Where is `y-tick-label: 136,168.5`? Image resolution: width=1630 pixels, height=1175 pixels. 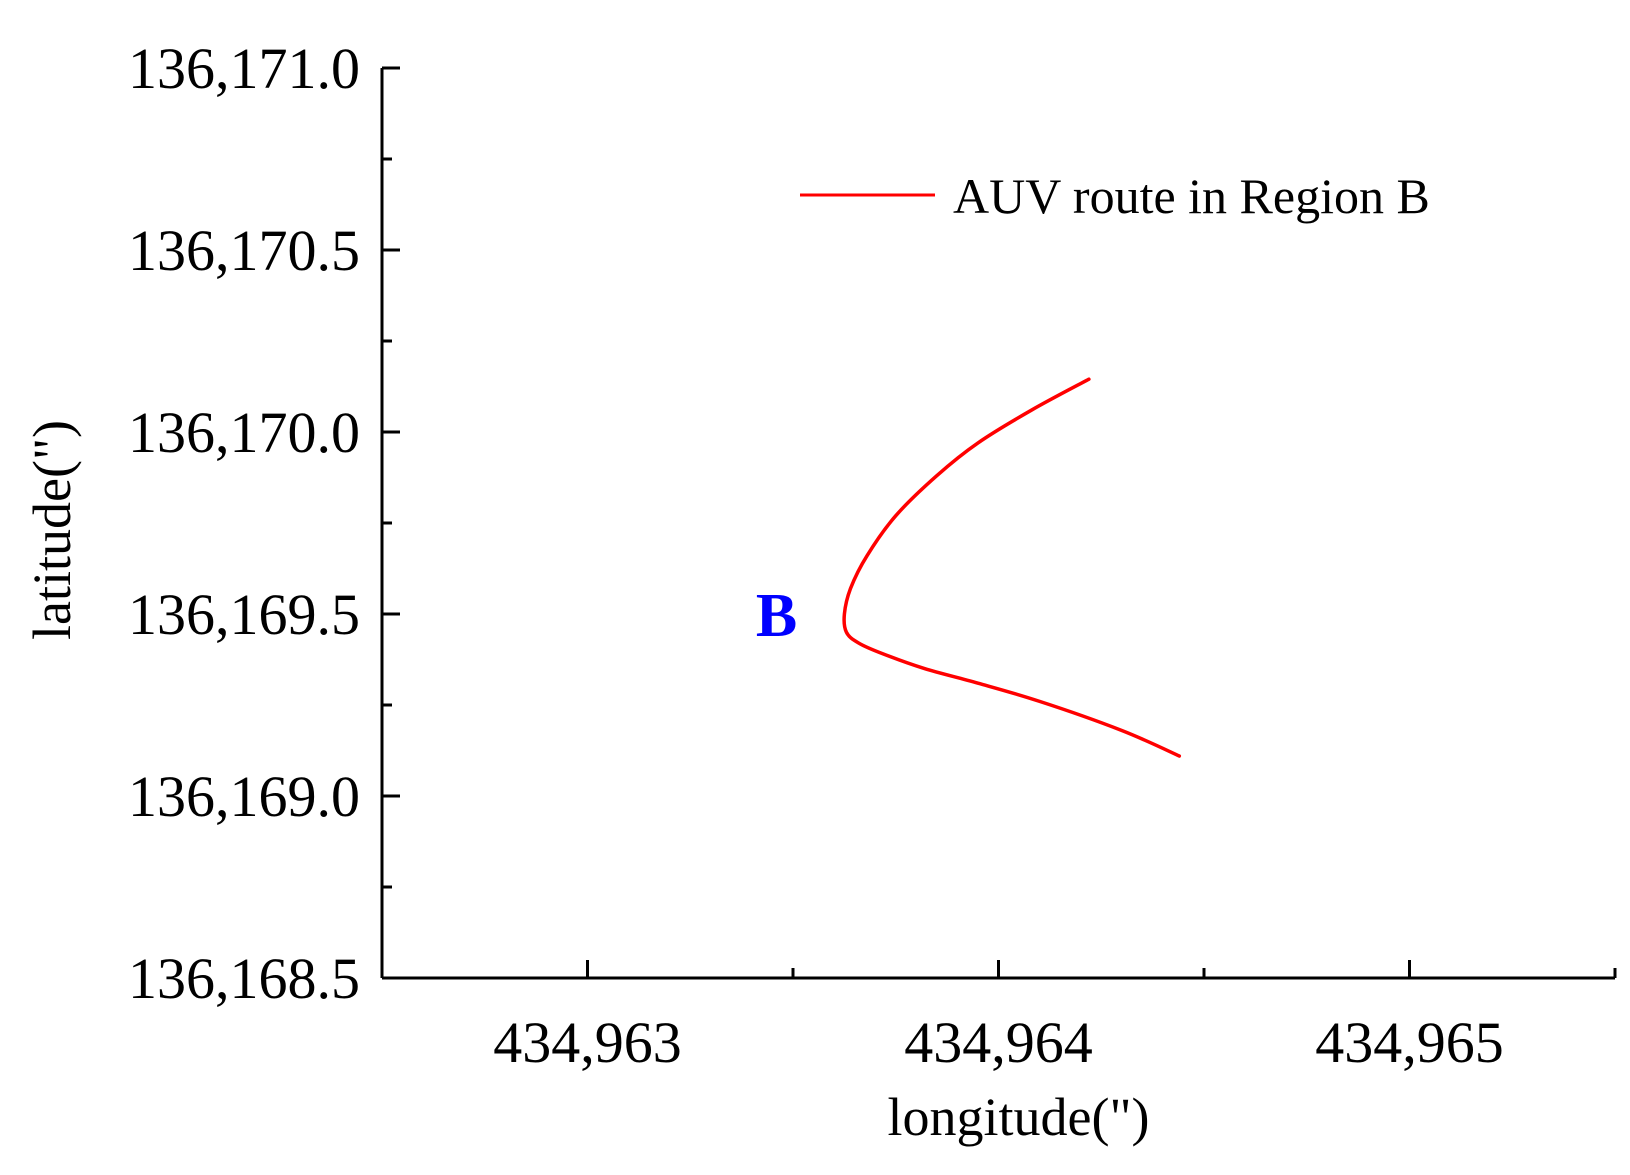 y-tick-label: 136,168.5 is located at coordinates (244, 978).